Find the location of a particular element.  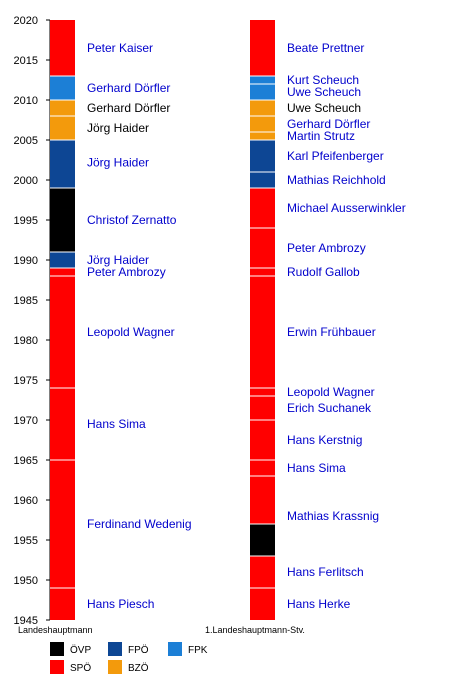

y-tick-label: 1985 is located at coordinates (26, 301).